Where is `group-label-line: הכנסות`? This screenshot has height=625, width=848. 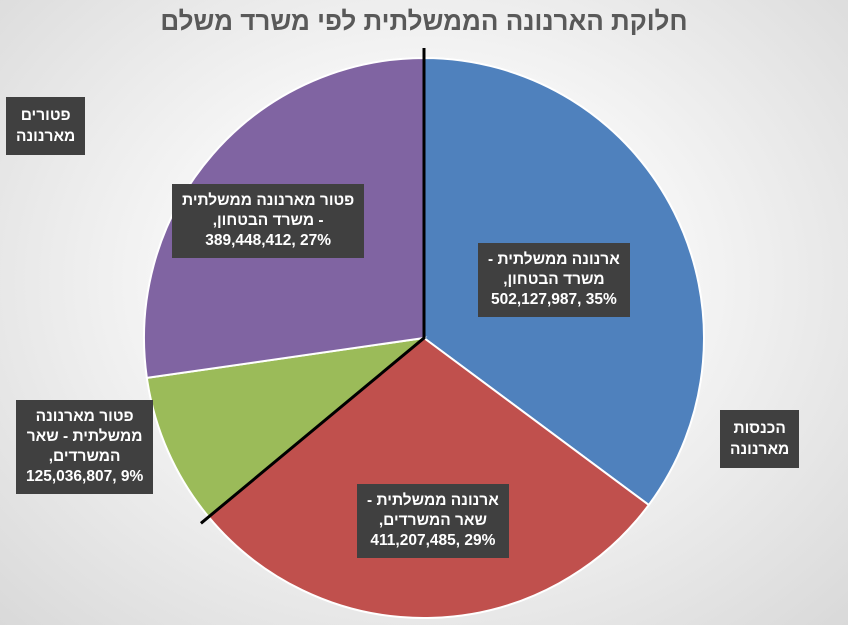 group-label-line: הכנסות is located at coordinates (759, 428).